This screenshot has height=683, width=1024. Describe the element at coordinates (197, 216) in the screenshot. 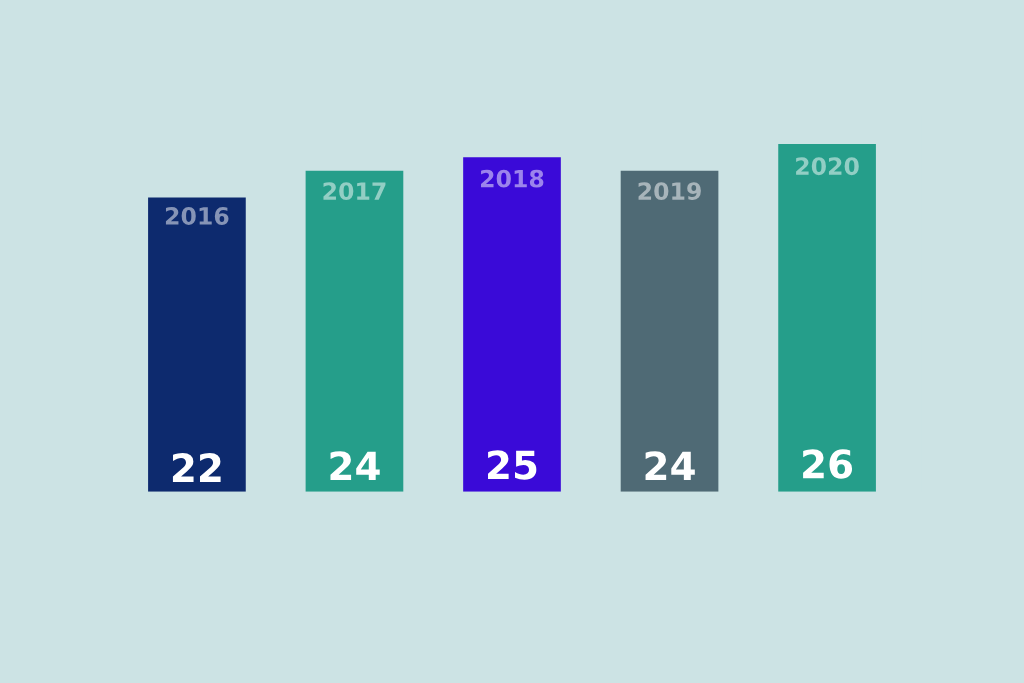

I see `x-tick-label: 2016` at that location.